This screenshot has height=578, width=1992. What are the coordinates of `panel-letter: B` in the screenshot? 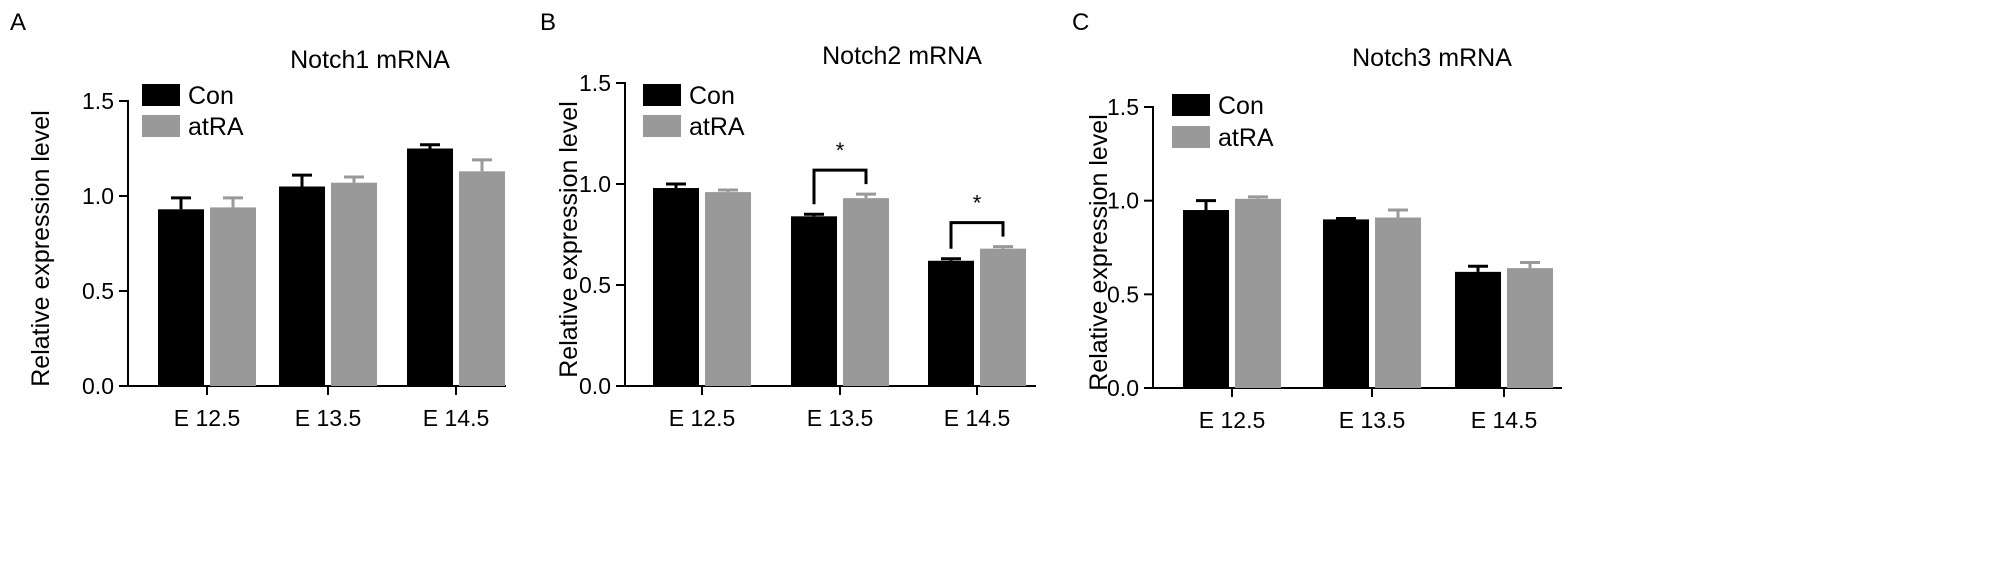 It's located at (548, 22).